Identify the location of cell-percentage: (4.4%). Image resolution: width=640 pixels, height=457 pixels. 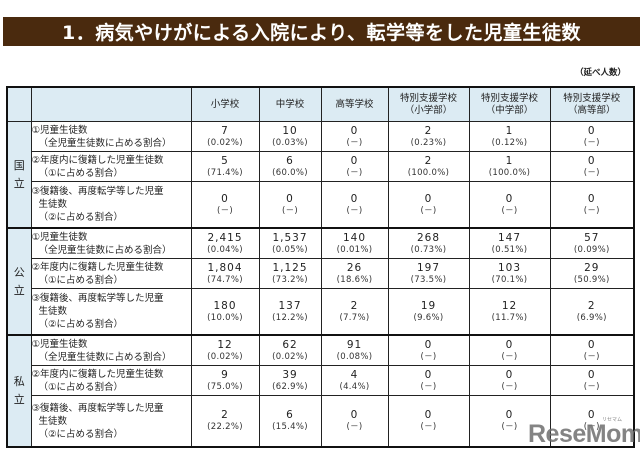
(354, 386).